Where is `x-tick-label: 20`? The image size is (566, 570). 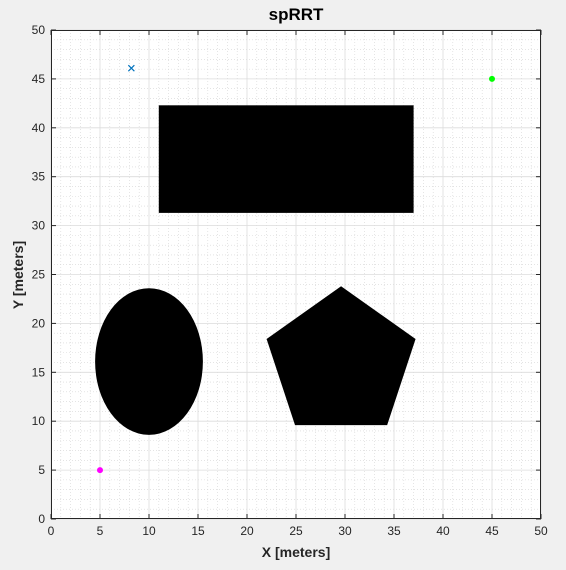 x-tick-label: 20 is located at coordinates (247, 531).